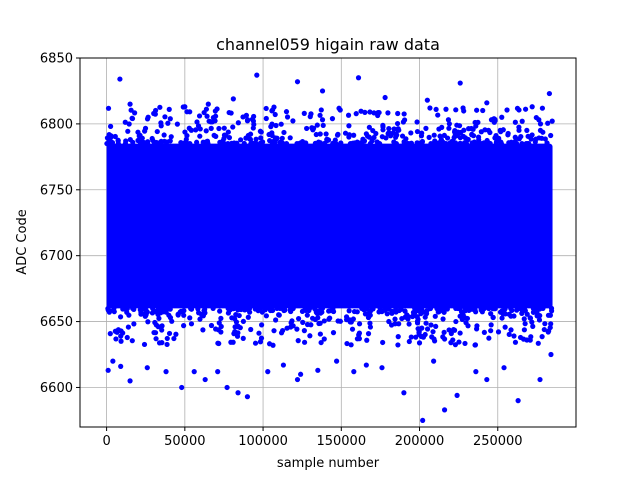 The image size is (640, 480). I want to click on y-tick-label: 6650, so click(56, 322).